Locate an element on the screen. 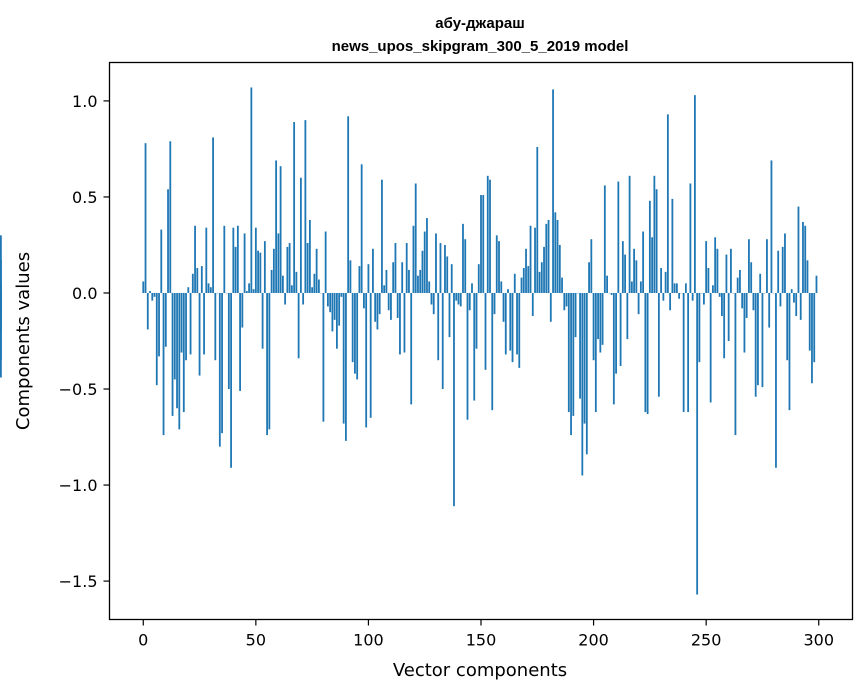 The height and width of the screenshot is (696, 867). x-tick-label: 50 is located at coordinates (256, 640).